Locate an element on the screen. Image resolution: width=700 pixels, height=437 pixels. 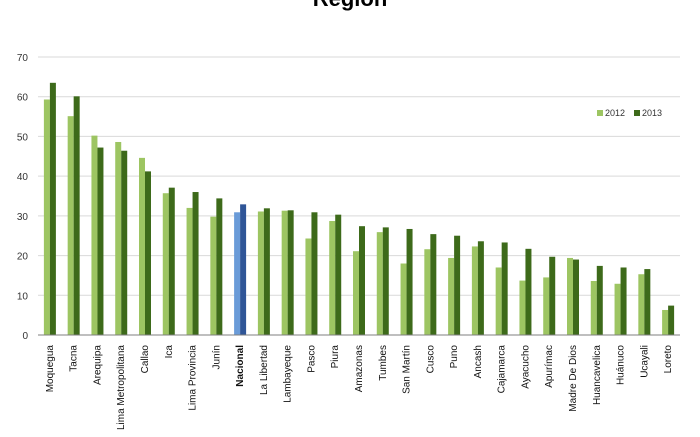
x-tick-label: Piura is located at coordinates (335, 357).